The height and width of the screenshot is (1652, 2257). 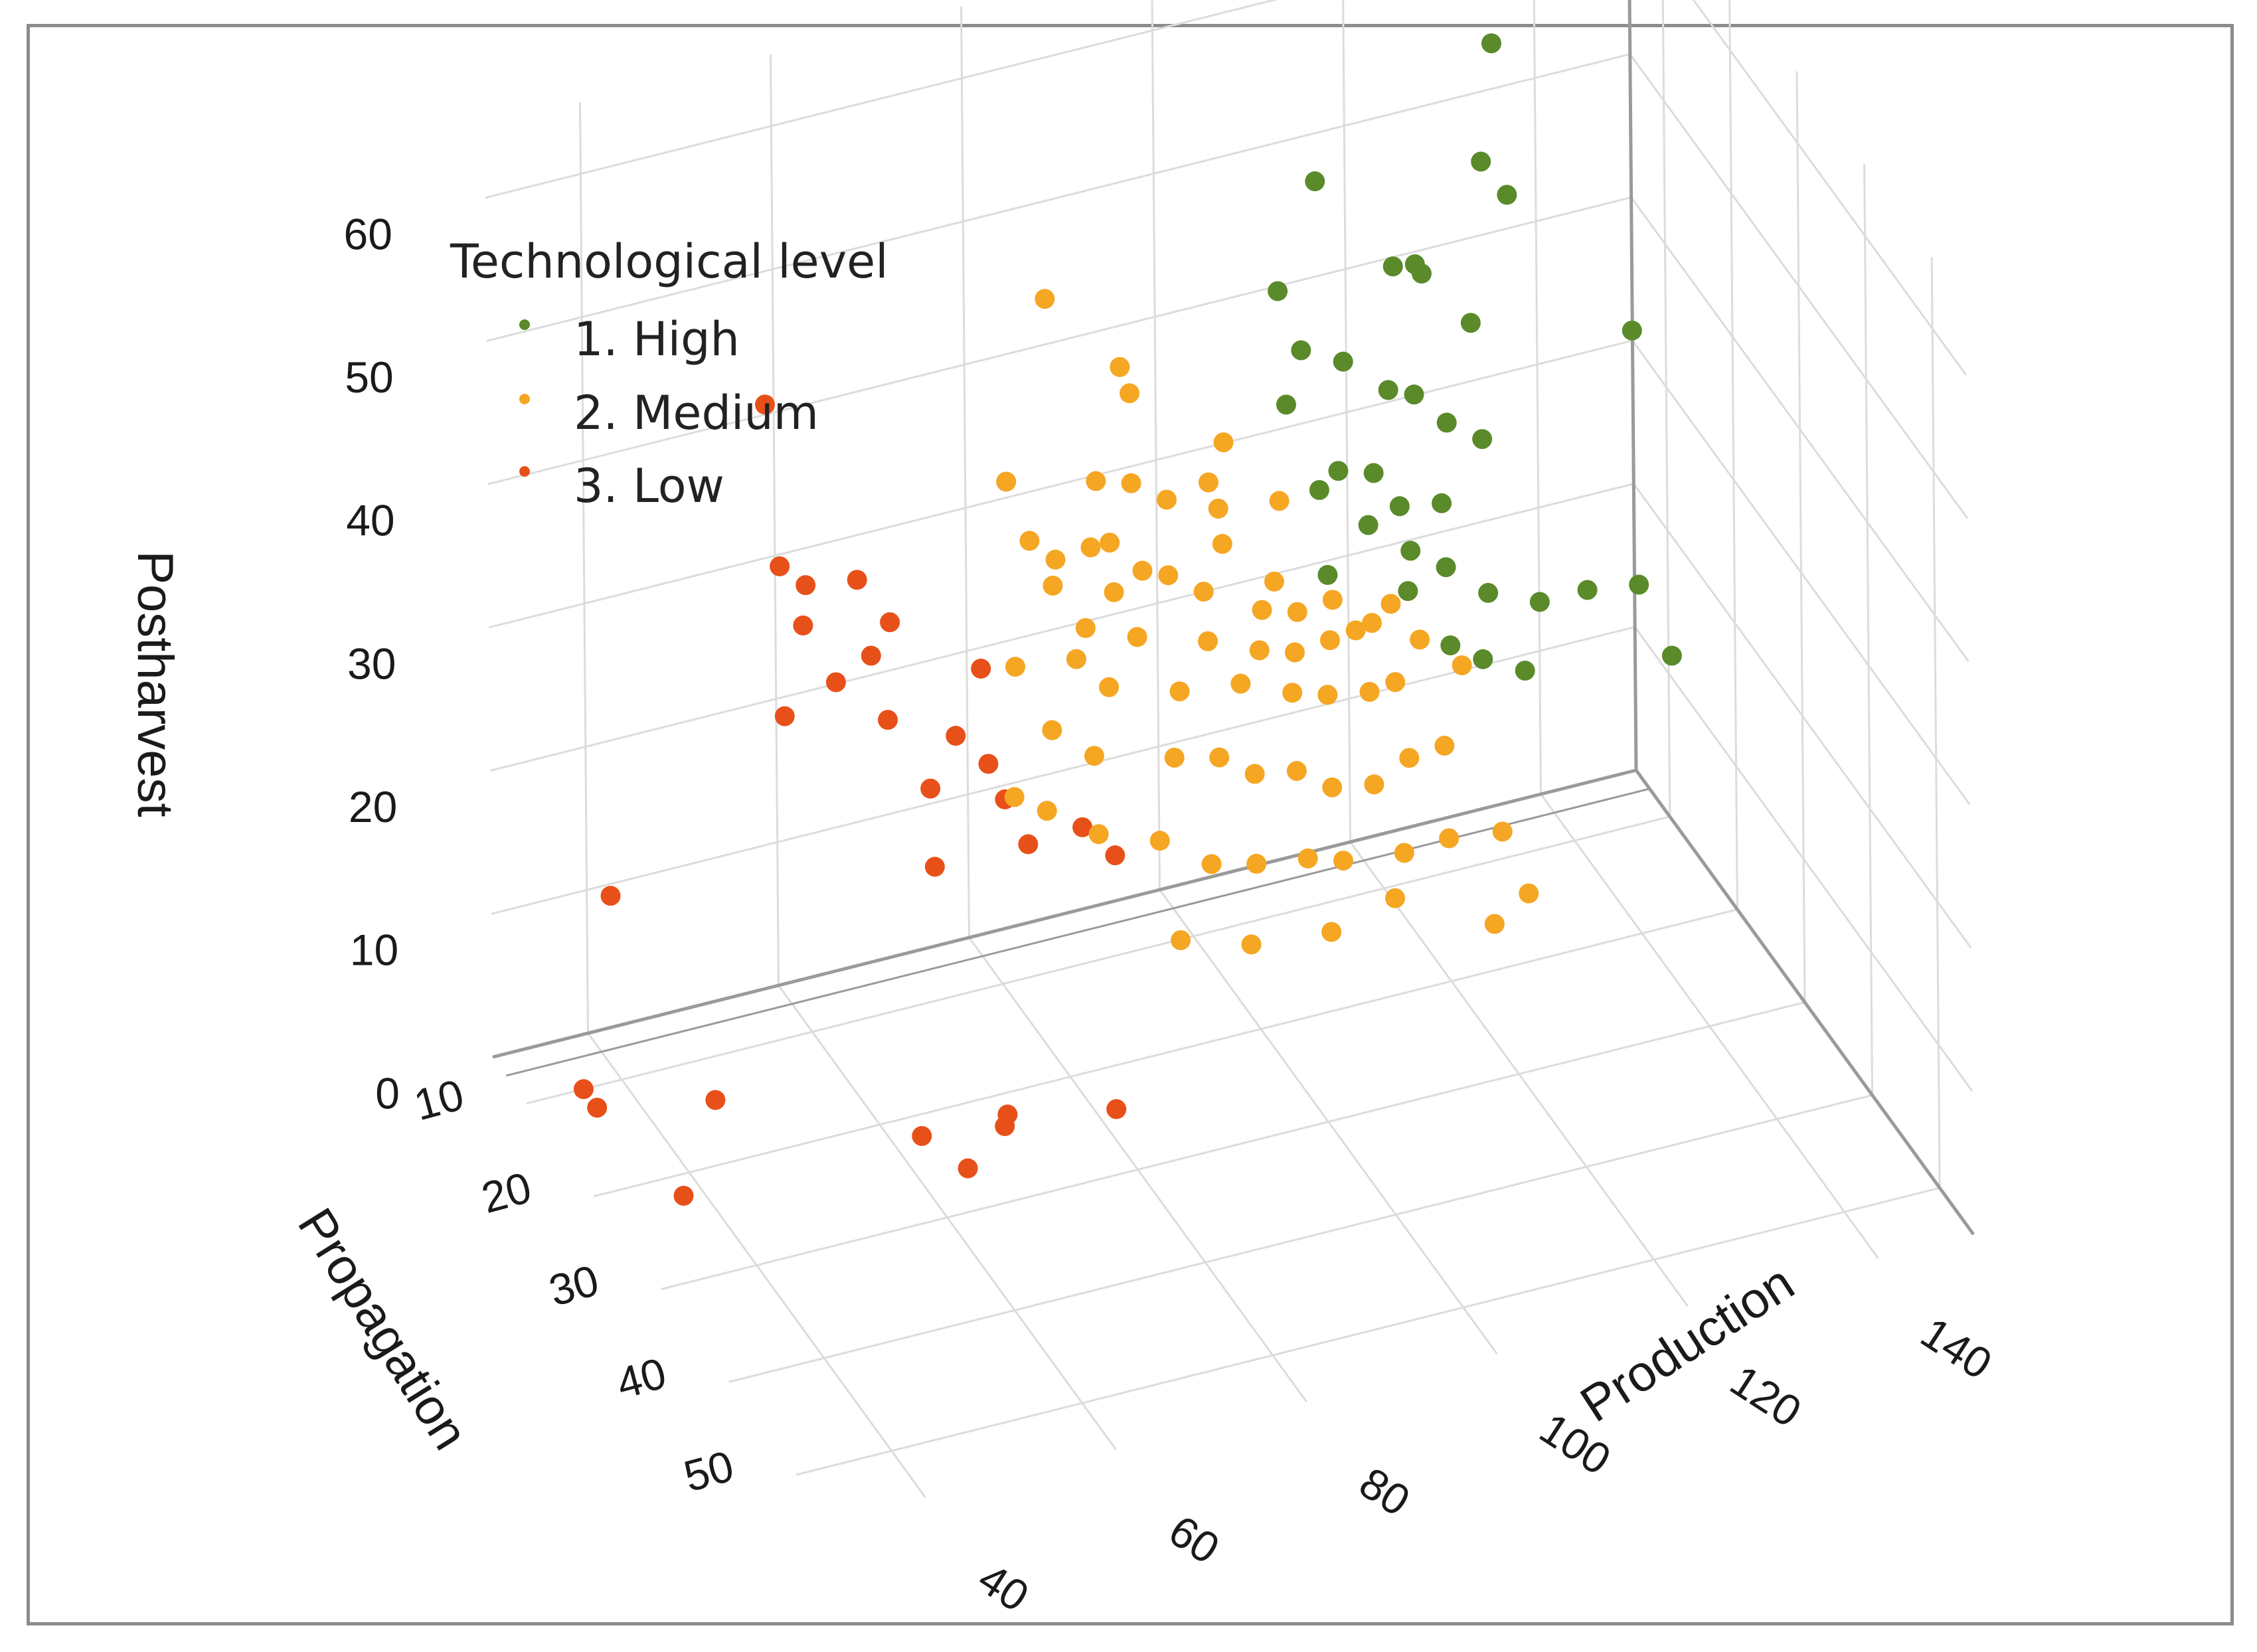 I want to click on legend-entry-high: 1. High, so click(x=629, y=339).